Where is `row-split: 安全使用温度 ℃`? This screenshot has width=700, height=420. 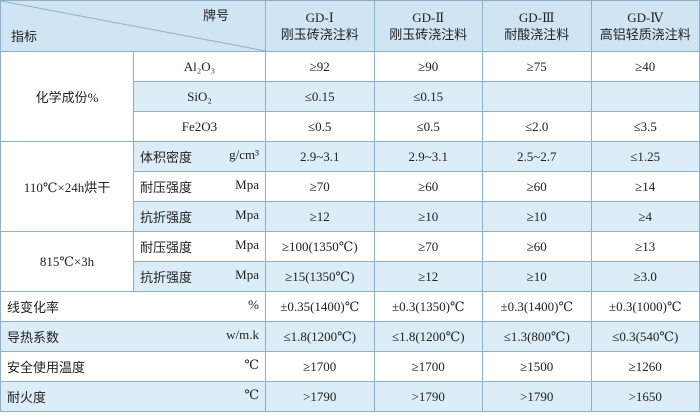 row-split: 安全使用温度 ℃ is located at coordinates (133, 366).